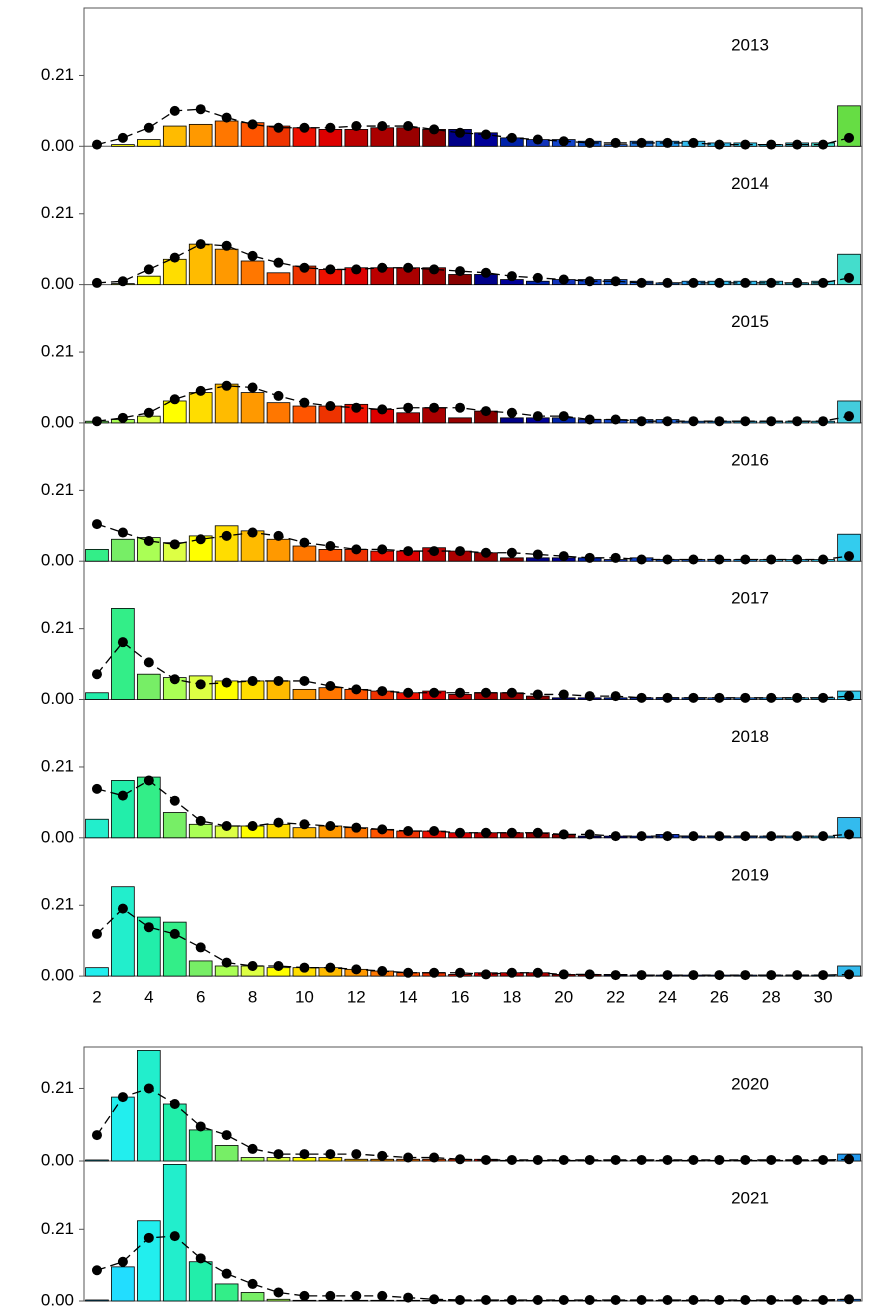  Describe the element at coordinates (615, 997) in the screenshot. I see `x-tick-label: 22` at that location.